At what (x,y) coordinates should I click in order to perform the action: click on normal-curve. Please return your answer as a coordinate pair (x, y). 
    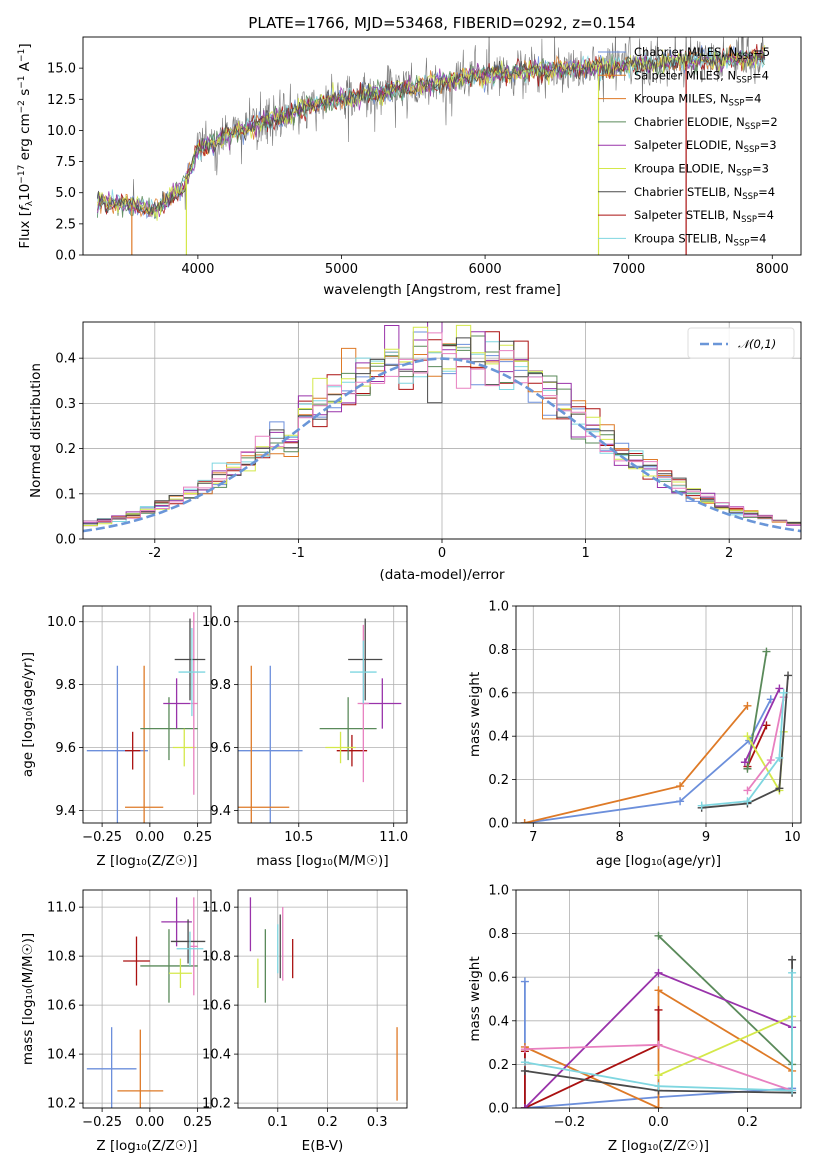
    Looking at the image, I should click on (442, 445).